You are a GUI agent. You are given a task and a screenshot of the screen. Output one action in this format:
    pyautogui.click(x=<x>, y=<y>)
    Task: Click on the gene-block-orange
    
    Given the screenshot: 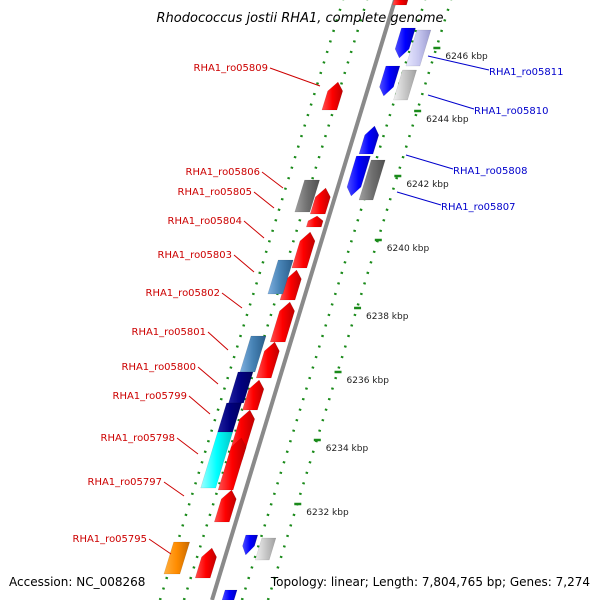 What is the action you would take?
    pyautogui.click(x=177, y=558)
    